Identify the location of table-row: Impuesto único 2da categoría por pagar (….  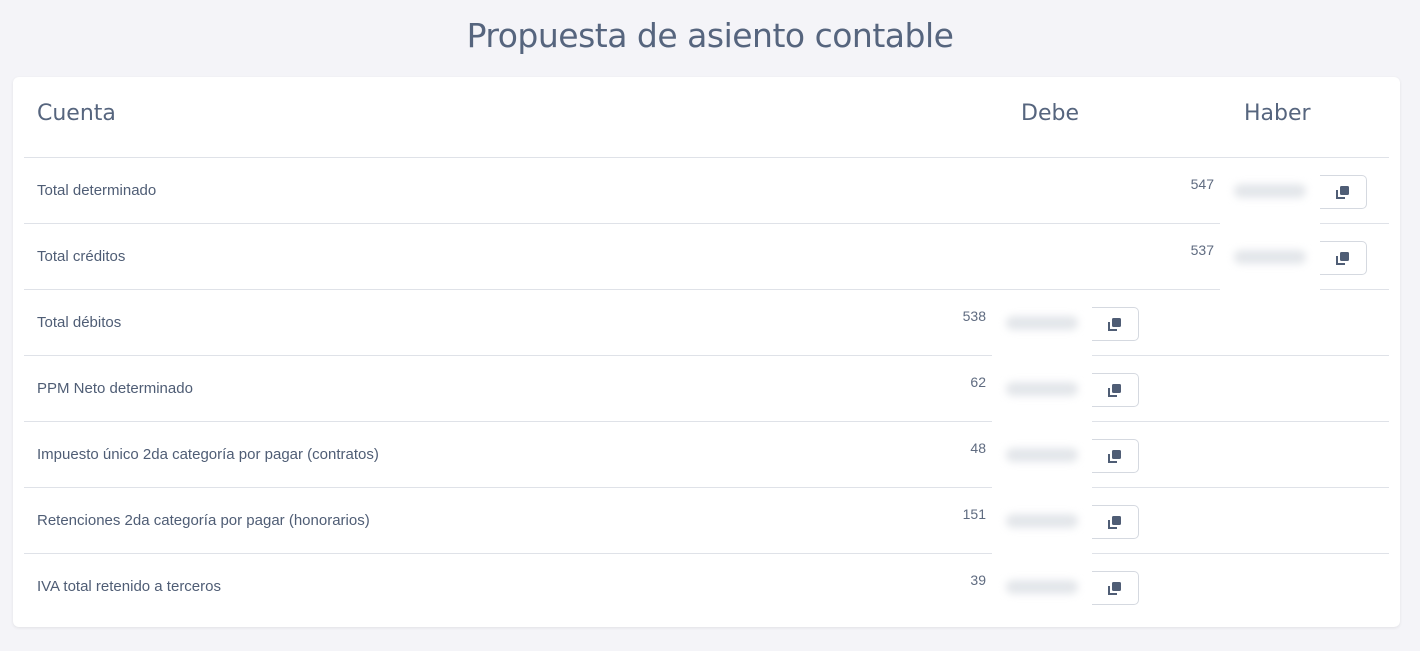
(706, 455).